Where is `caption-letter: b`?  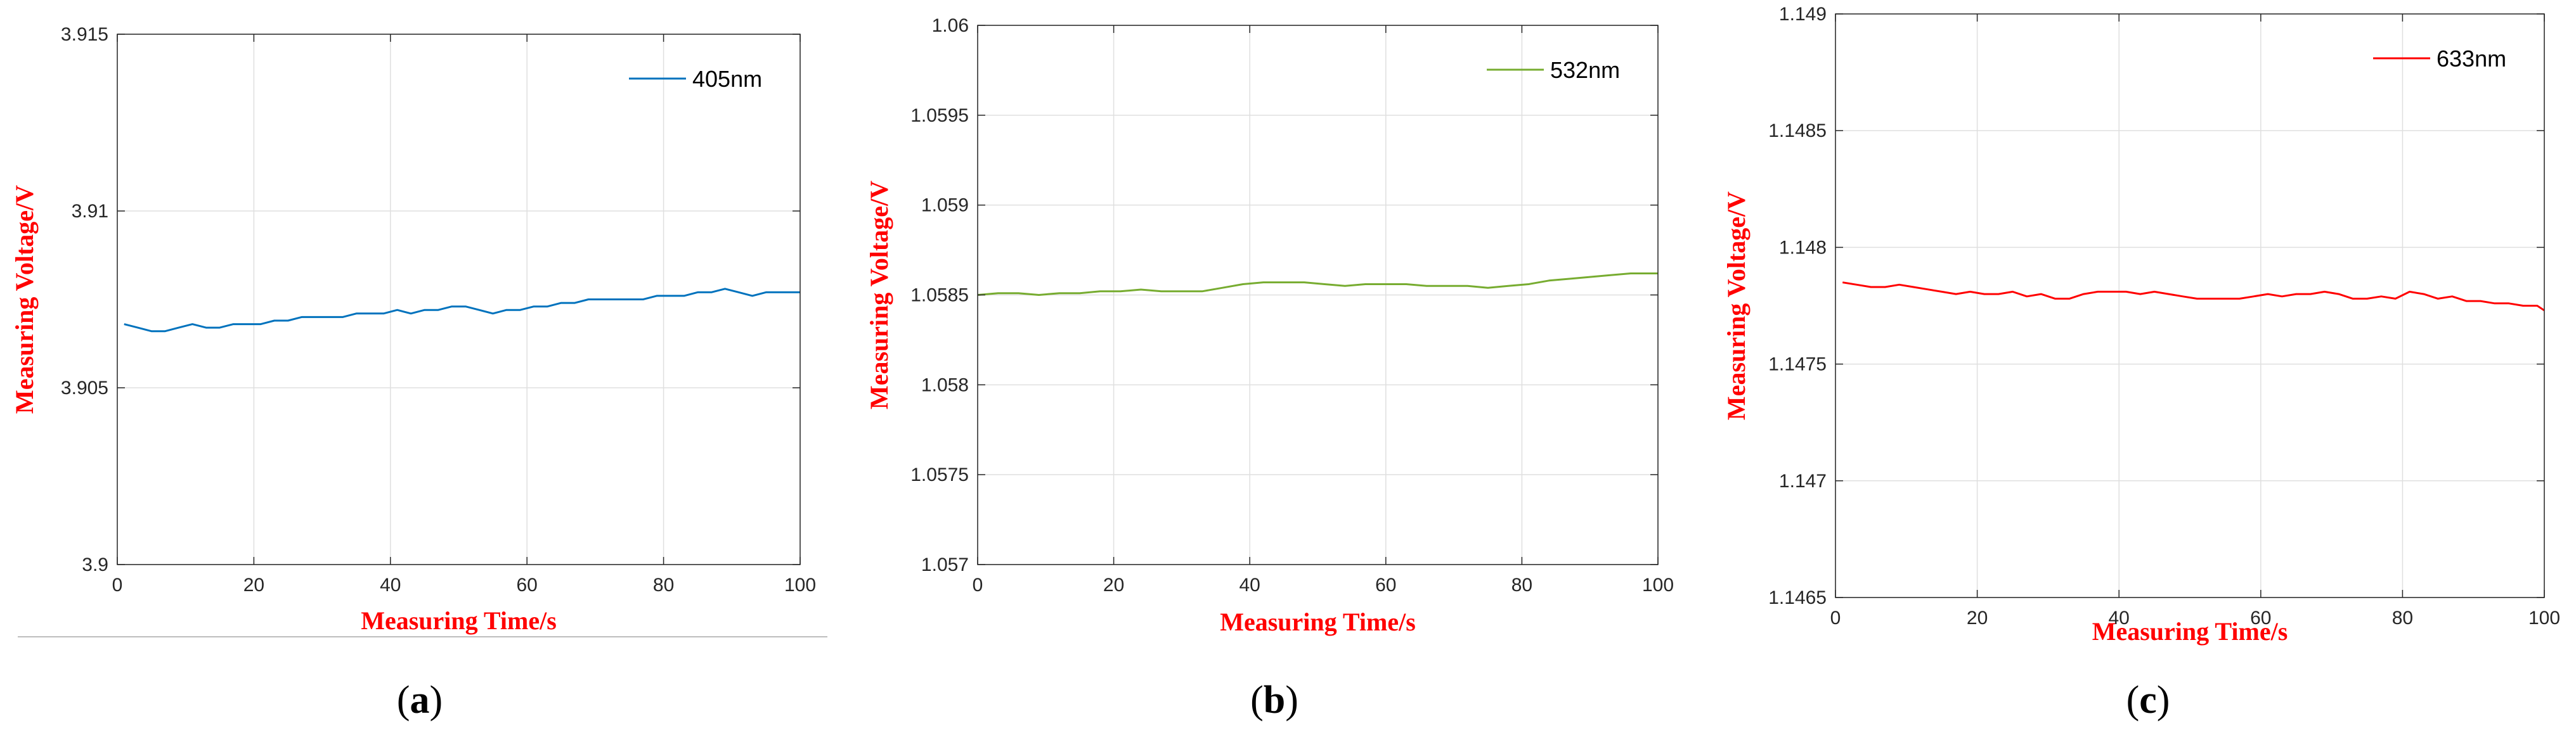
caption-letter: b is located at coordinates (1274, 700).